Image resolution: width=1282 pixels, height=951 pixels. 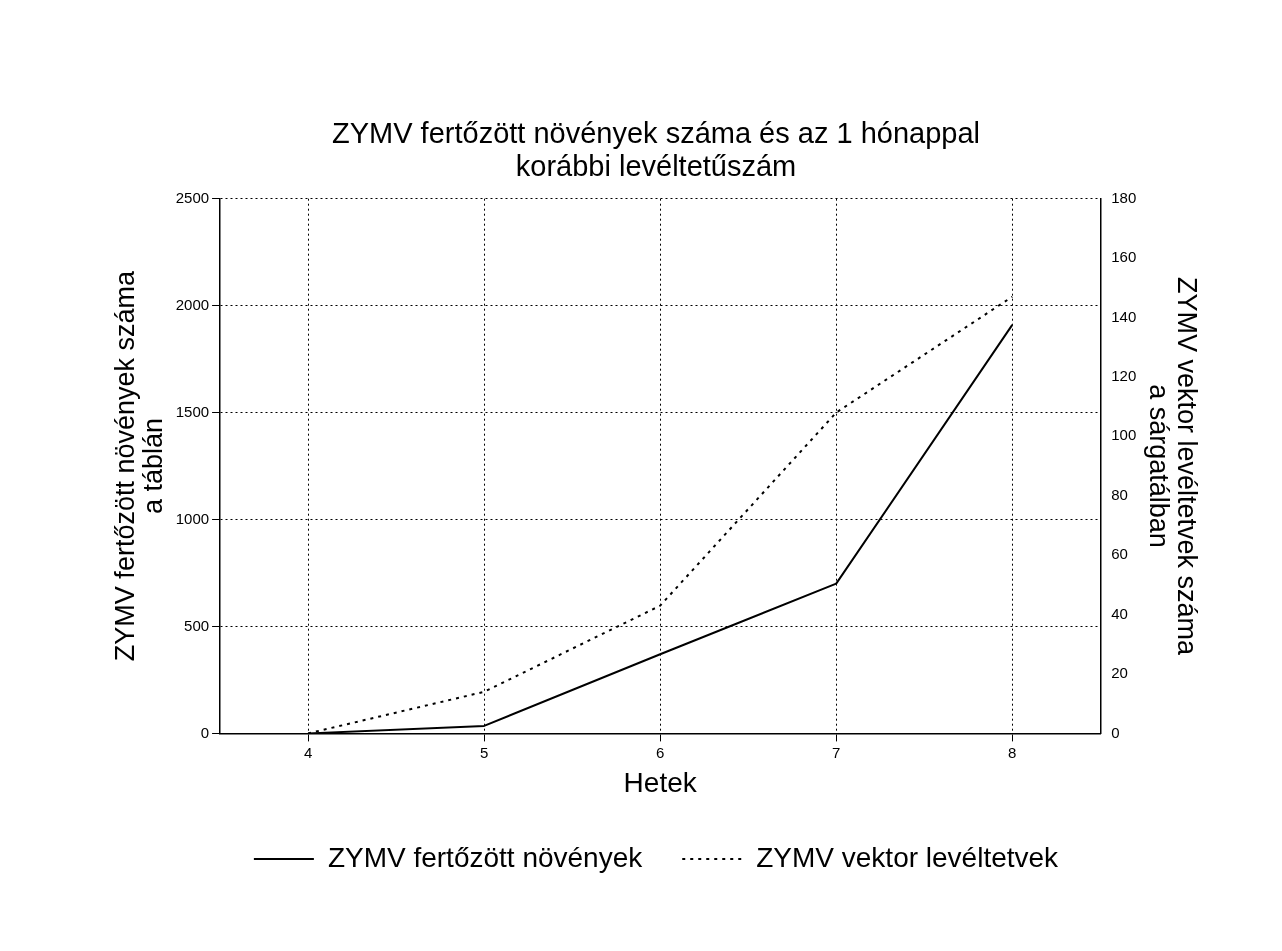 What do you see at coordinates (124, 466) in the screenshot?
I see `text: ZYMV fertőzött növények száma` at bounding box center [124, 466].